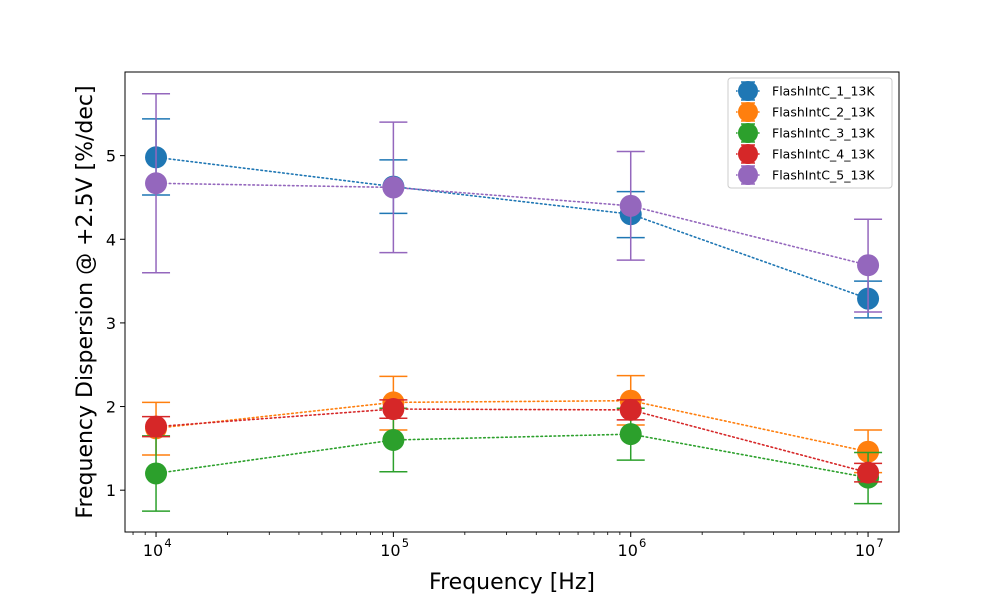  I want to click on legend-entry: FlashIntC_4_13K, so click(805, 154).